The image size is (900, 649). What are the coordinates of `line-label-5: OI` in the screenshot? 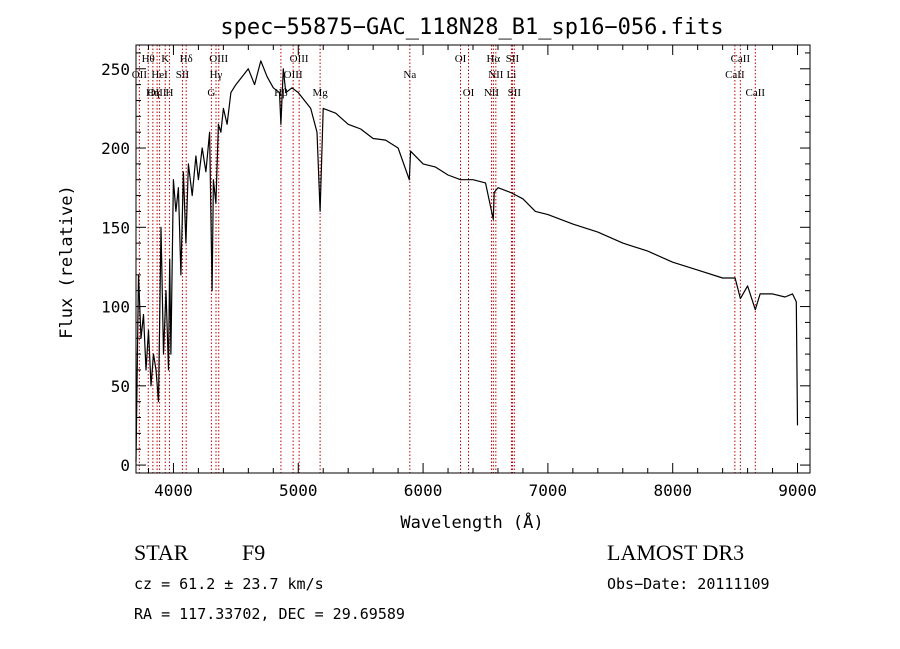 It's located at (461, 59).